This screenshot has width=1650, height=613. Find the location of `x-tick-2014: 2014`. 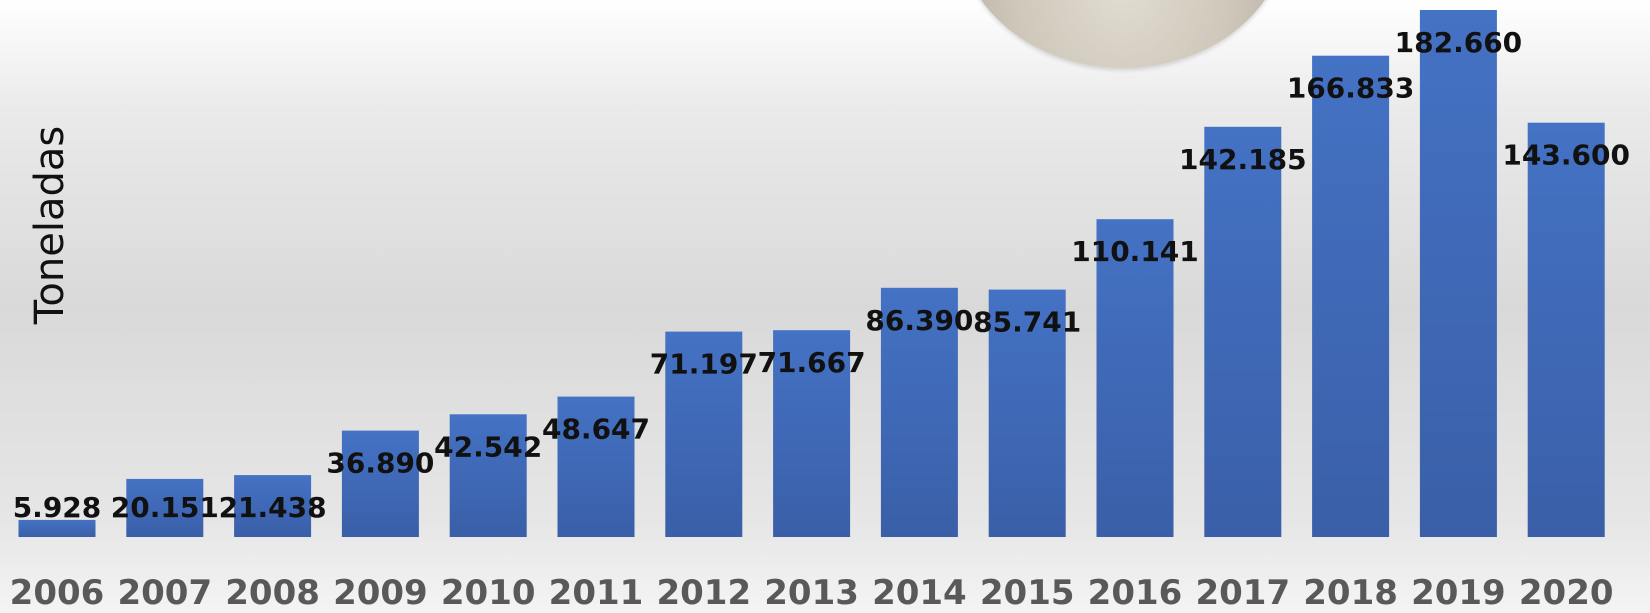

x-tick-2014: 2014 is located at coordinates (919, 593).